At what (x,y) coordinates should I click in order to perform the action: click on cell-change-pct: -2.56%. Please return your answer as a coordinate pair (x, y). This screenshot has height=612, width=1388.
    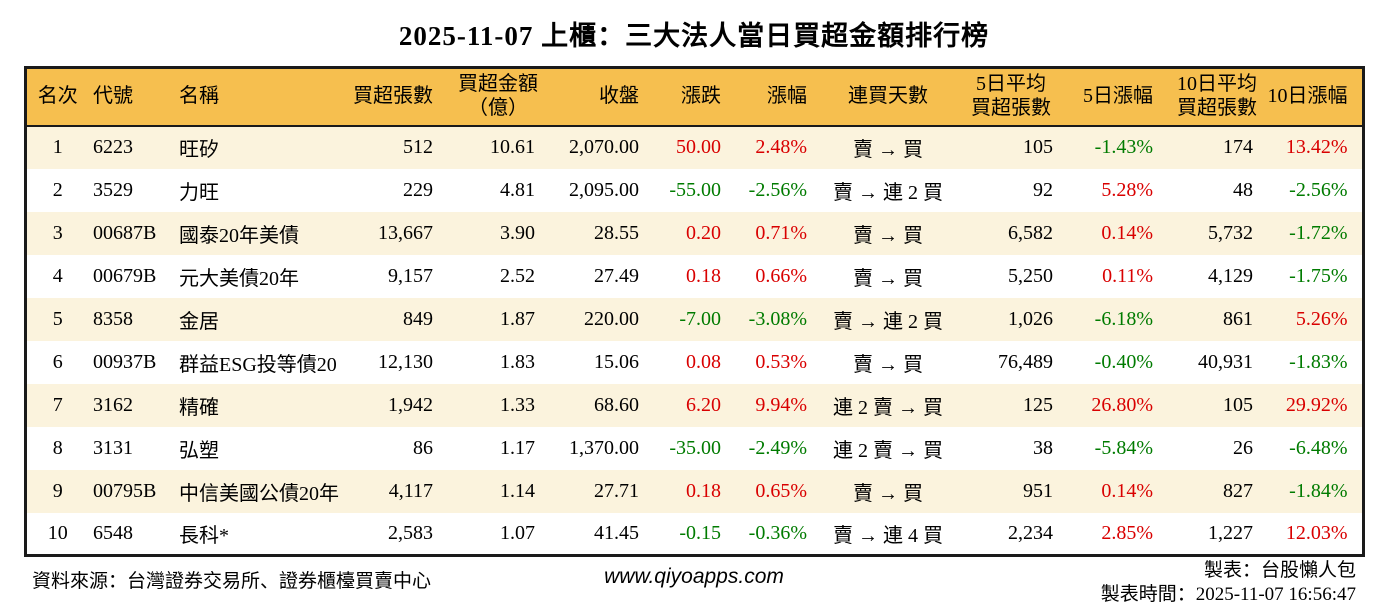
    Looking at the image, I should click on (777, 189).